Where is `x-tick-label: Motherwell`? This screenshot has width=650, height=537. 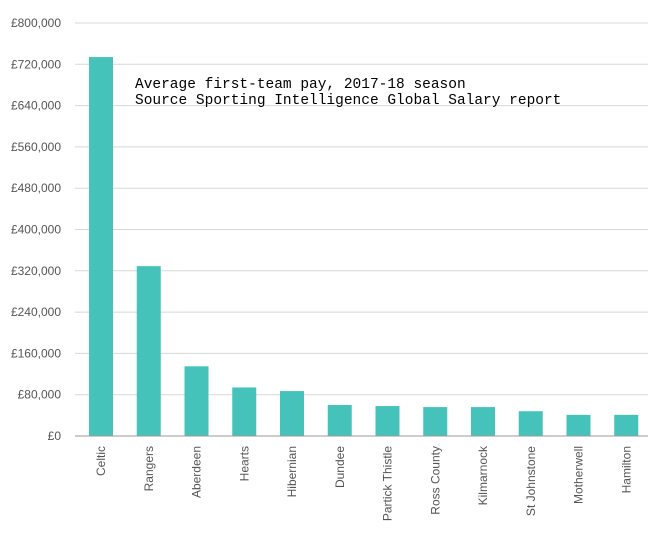
x-tick-label: Motherwell is located at coordinates (579, 475).